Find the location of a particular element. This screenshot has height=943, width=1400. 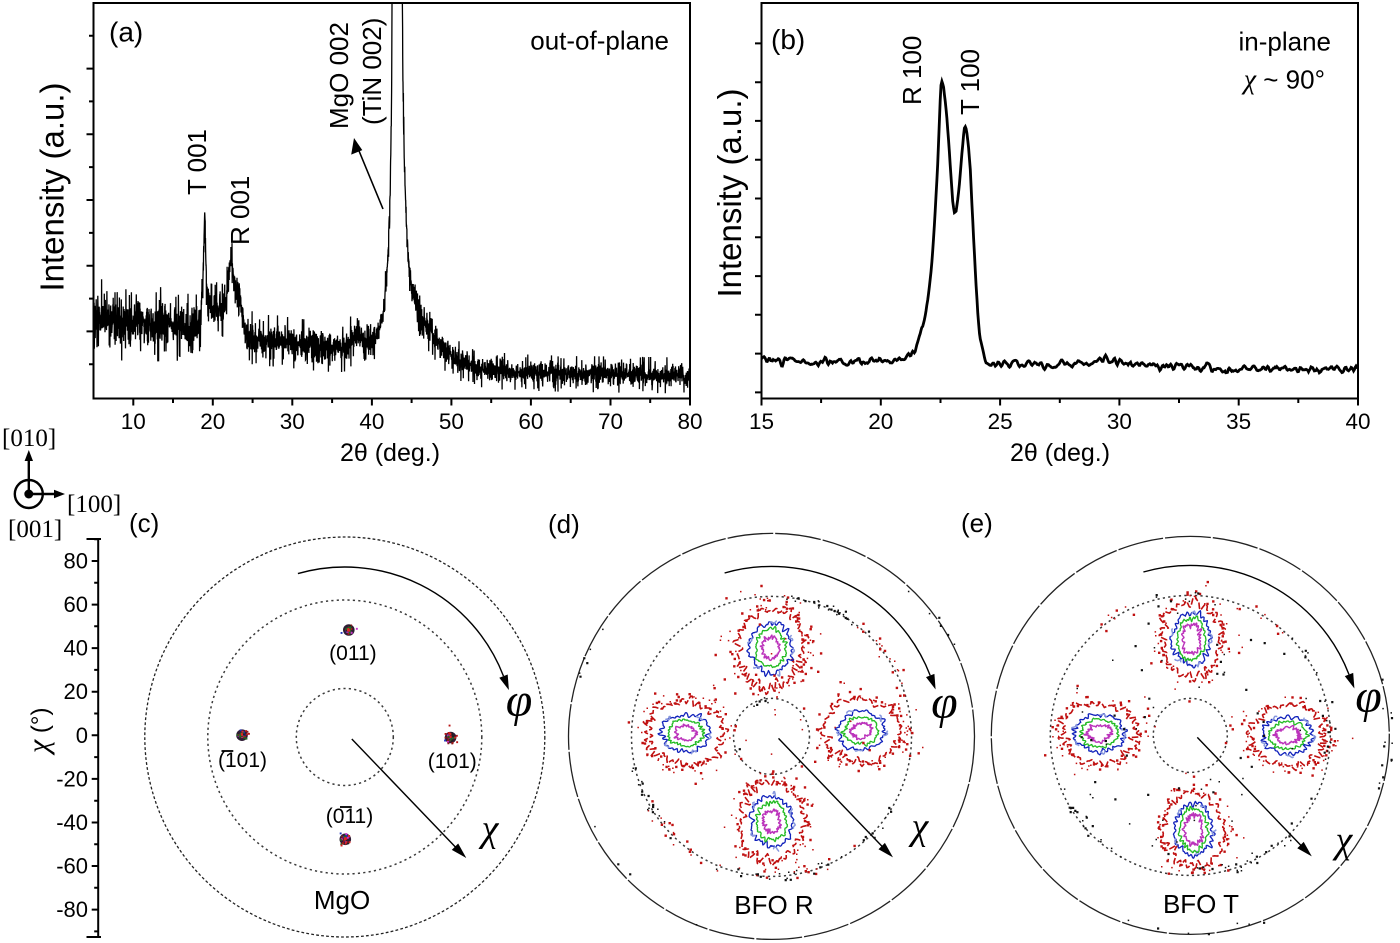

svg-text: (e) is located at coordinates (977, 523).